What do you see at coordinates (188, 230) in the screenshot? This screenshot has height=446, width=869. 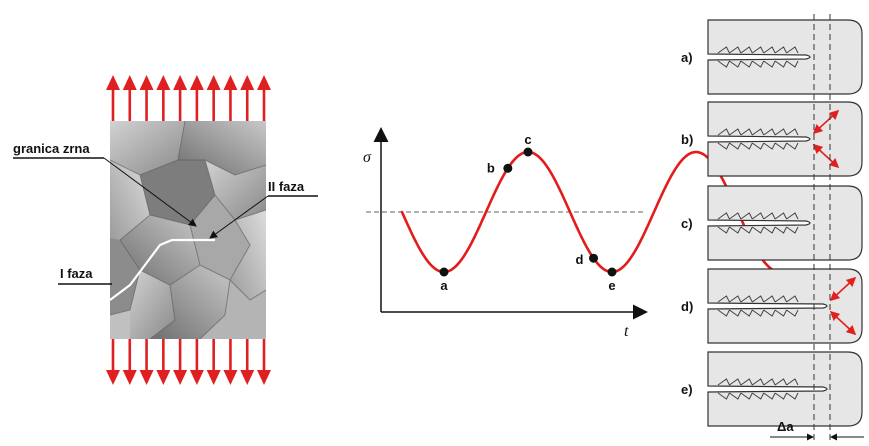 I see `micrograph` at bounding box center [188, 230].